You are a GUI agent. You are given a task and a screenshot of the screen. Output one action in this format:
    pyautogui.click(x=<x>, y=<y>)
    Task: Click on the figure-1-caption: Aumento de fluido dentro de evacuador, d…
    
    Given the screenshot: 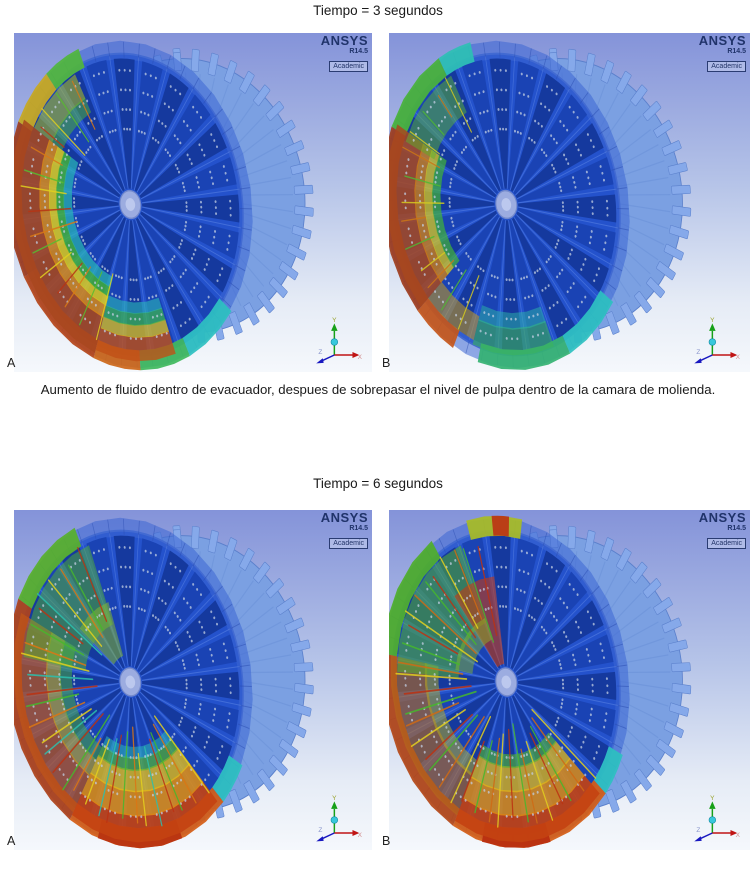 What is the action you would take?
    pyautogui.click(x=378, y=389)
    